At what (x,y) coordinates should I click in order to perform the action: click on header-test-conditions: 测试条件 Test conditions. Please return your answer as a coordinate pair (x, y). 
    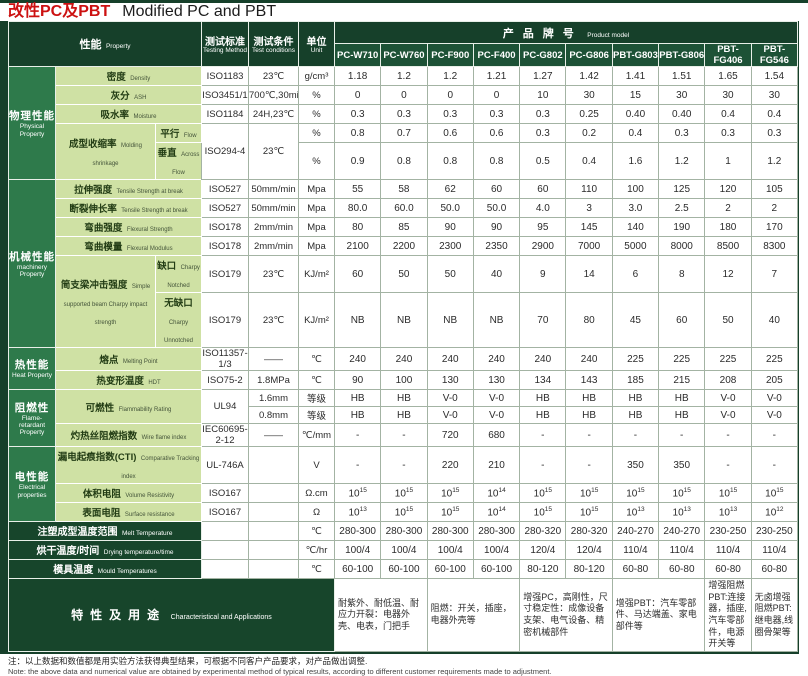
    Looking at the image, I should click on (273, 44).